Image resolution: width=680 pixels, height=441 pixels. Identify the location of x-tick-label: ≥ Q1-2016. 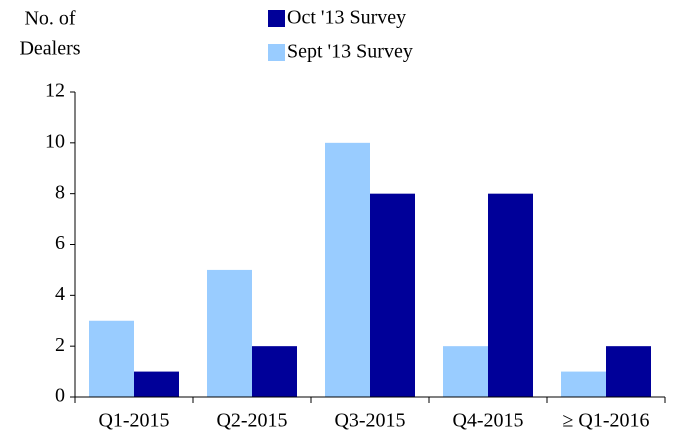
(605, 421).